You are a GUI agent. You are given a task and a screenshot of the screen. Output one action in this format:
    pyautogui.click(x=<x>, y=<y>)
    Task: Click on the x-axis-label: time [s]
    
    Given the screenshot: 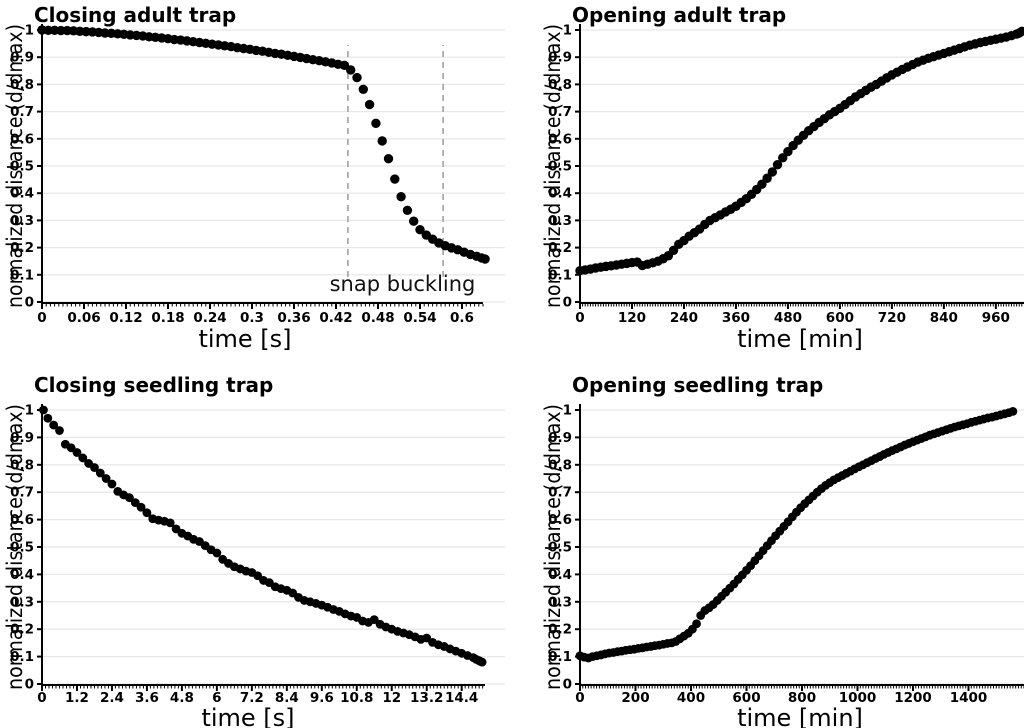 What is the action you would take?
    pyautogui.click(x=247, y=716)
    